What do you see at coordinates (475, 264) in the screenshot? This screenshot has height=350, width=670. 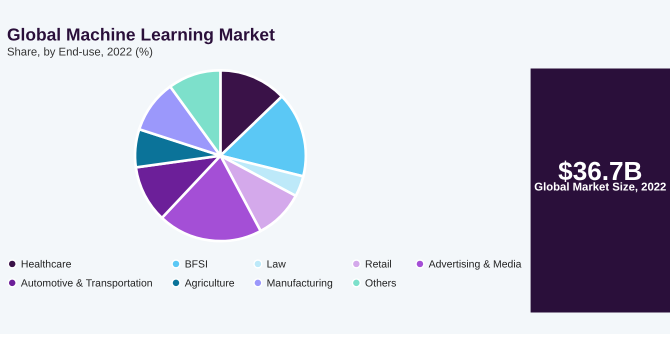 I see `legend-label: Advertising & Media` at bounding box center [475, 264].